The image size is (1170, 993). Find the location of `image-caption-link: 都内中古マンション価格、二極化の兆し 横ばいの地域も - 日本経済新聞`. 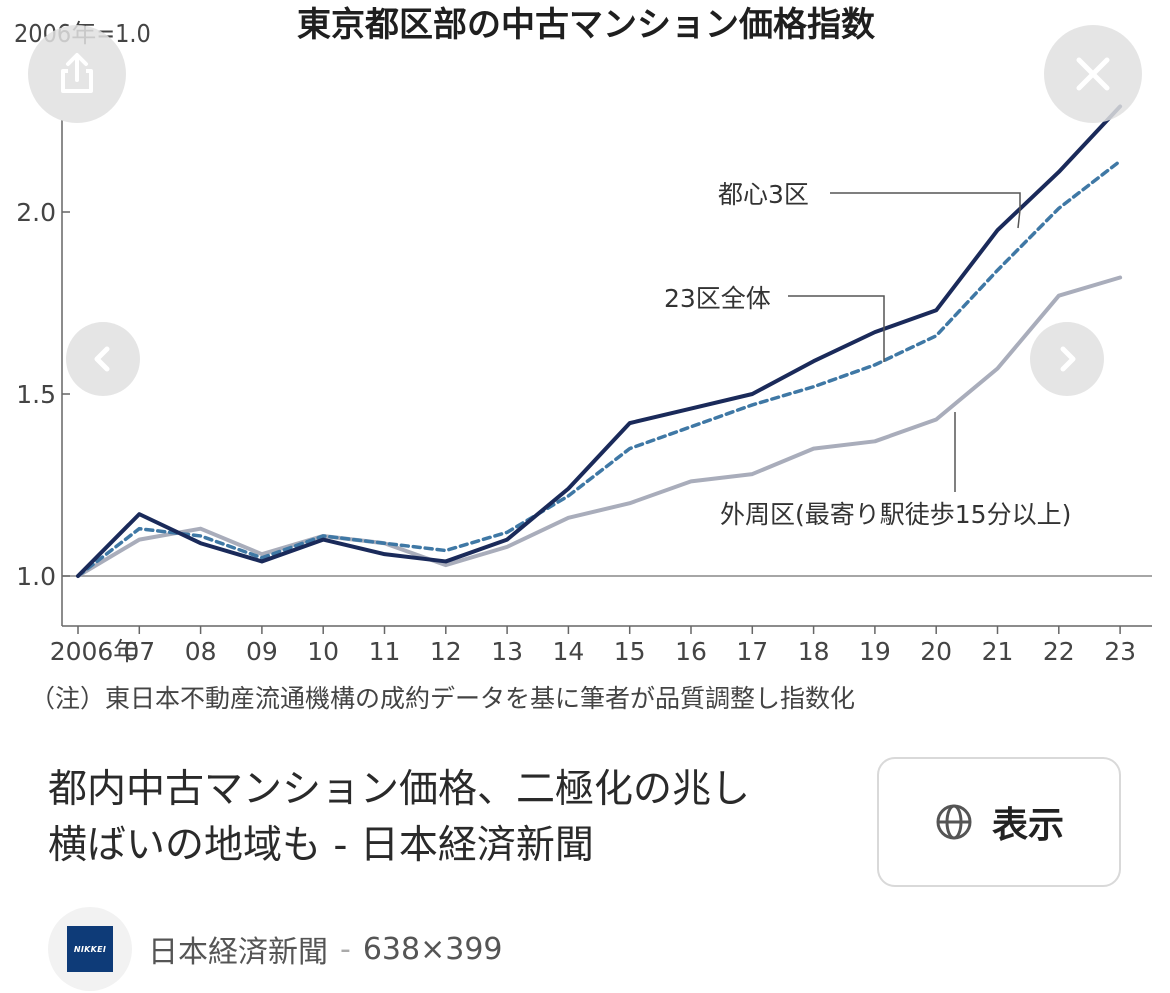

image-caption-link: 都内中古マンション価格、二極化の兆し 横ばいの地域も - 日本経済新聞 is located at coordinates (443, 818).